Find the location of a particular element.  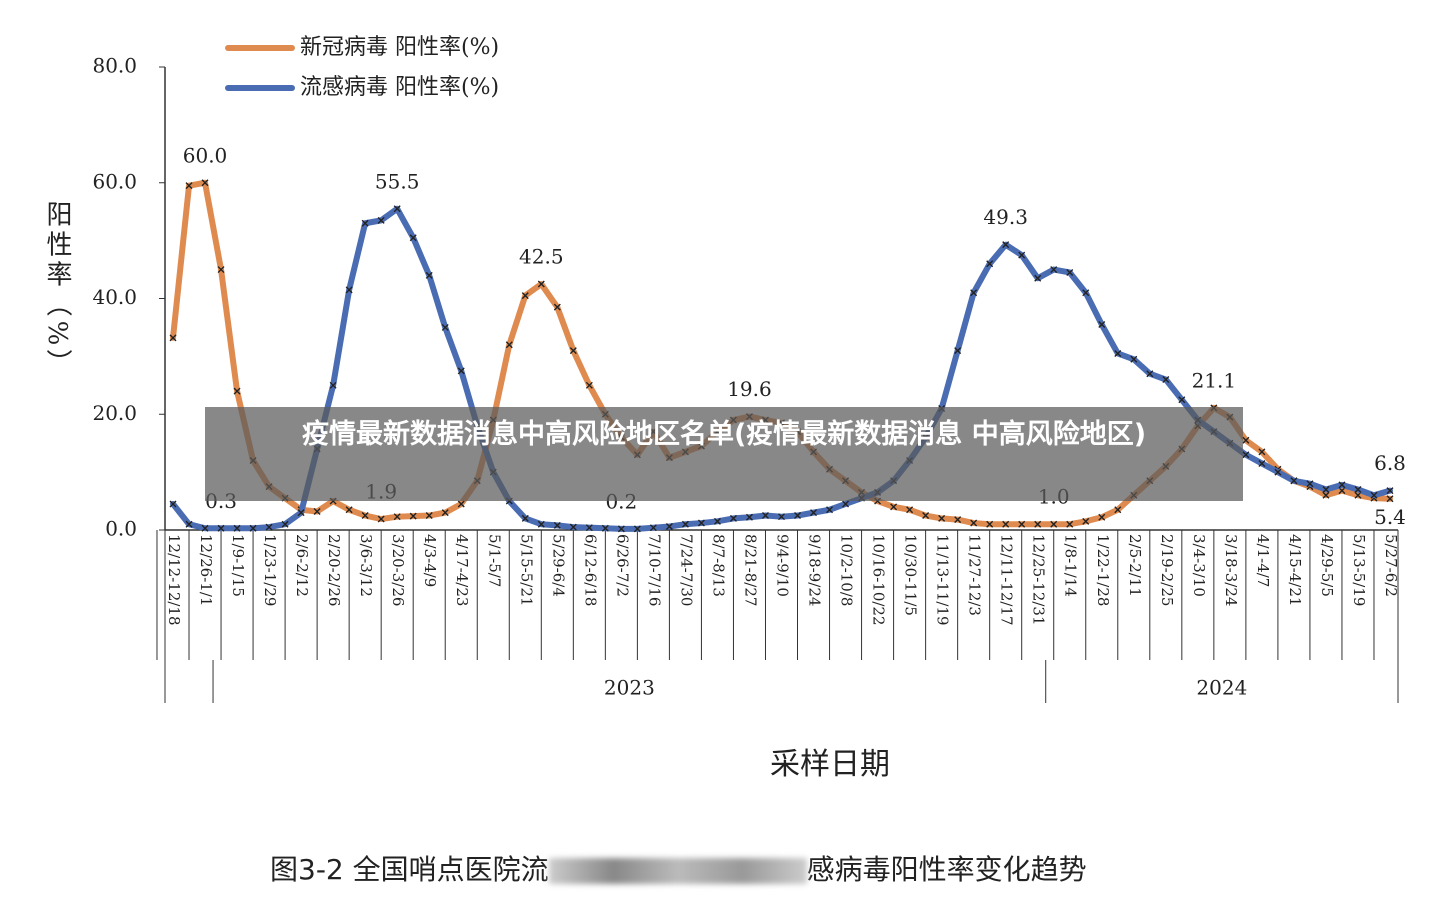

x-tick-label: 2/6-2/12 is located at coordinates (302, 565).